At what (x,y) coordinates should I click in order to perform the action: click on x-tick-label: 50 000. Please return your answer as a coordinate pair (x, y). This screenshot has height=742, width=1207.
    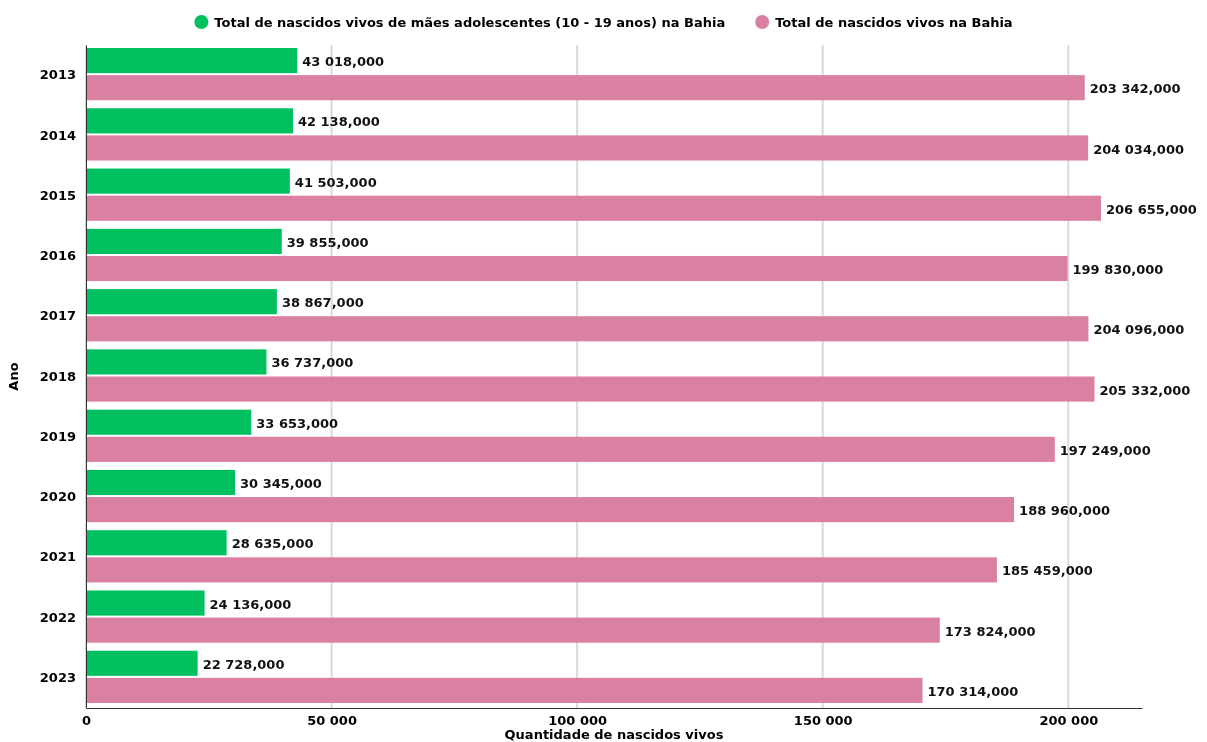
    Looking at the image, I should click on (332, 721).